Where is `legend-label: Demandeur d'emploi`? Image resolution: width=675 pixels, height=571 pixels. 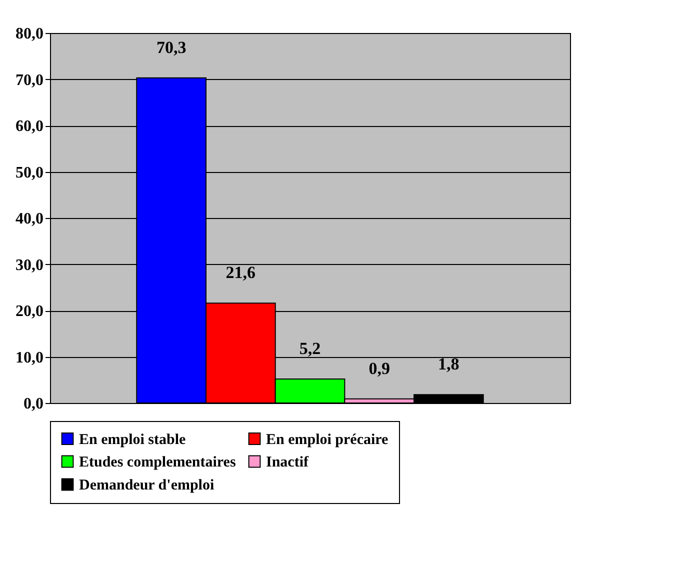
legend-label: Demandeur d'emploi is located at coordinates (146, 486).